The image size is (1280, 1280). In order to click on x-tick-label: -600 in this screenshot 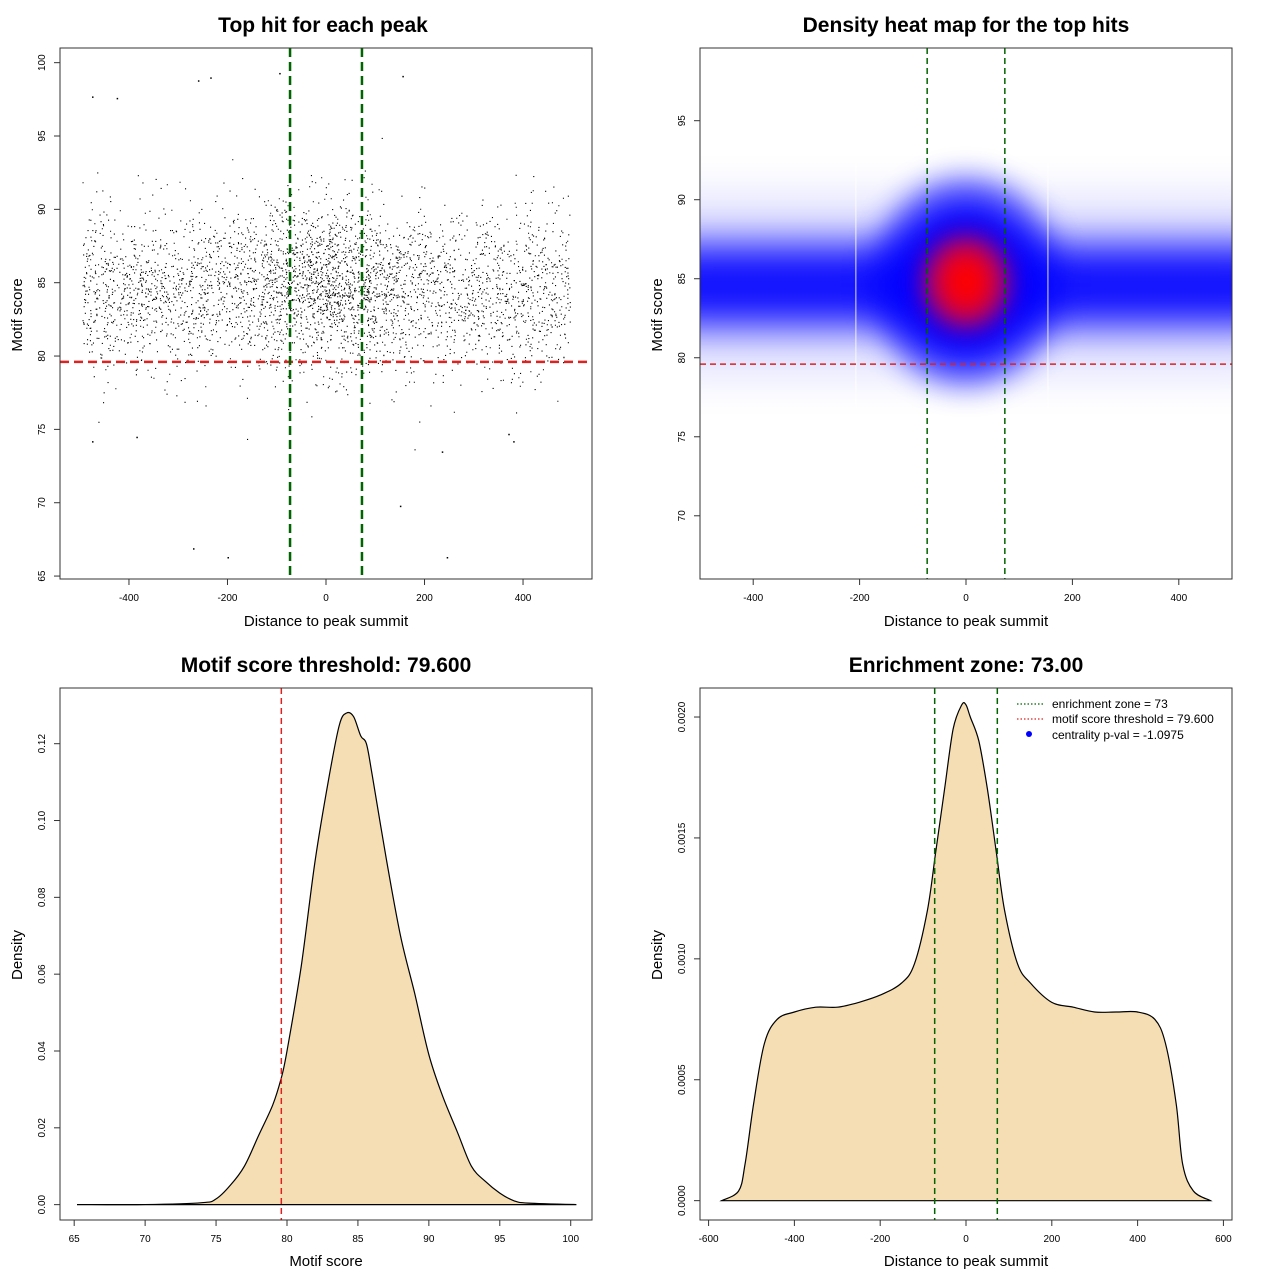, I will do `click(709, 1239)`.